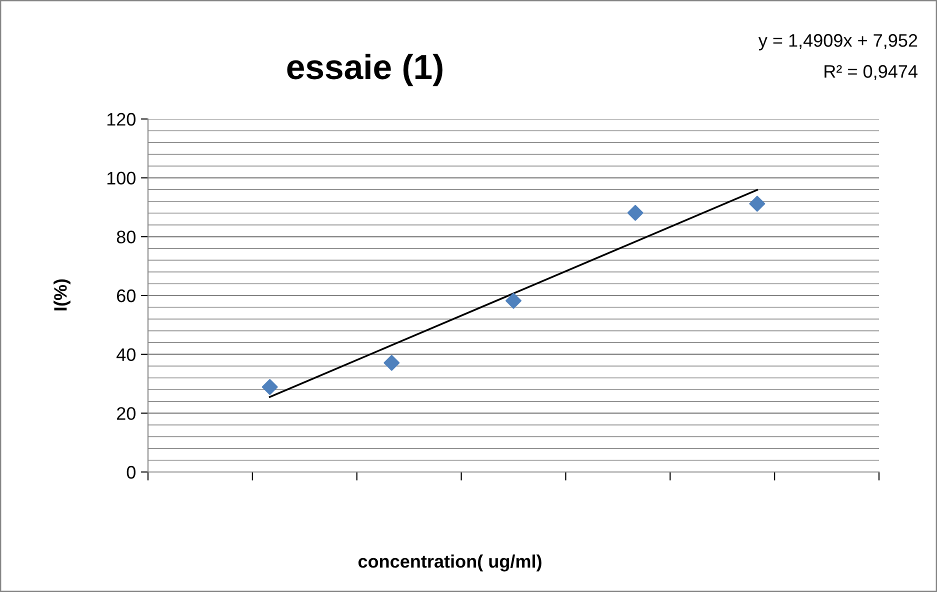 This screenshot has height=592, width=937. Describe the element at coordinates (62, 294) in the screenshot. I see `y-axis-title: I(%)` at that location.